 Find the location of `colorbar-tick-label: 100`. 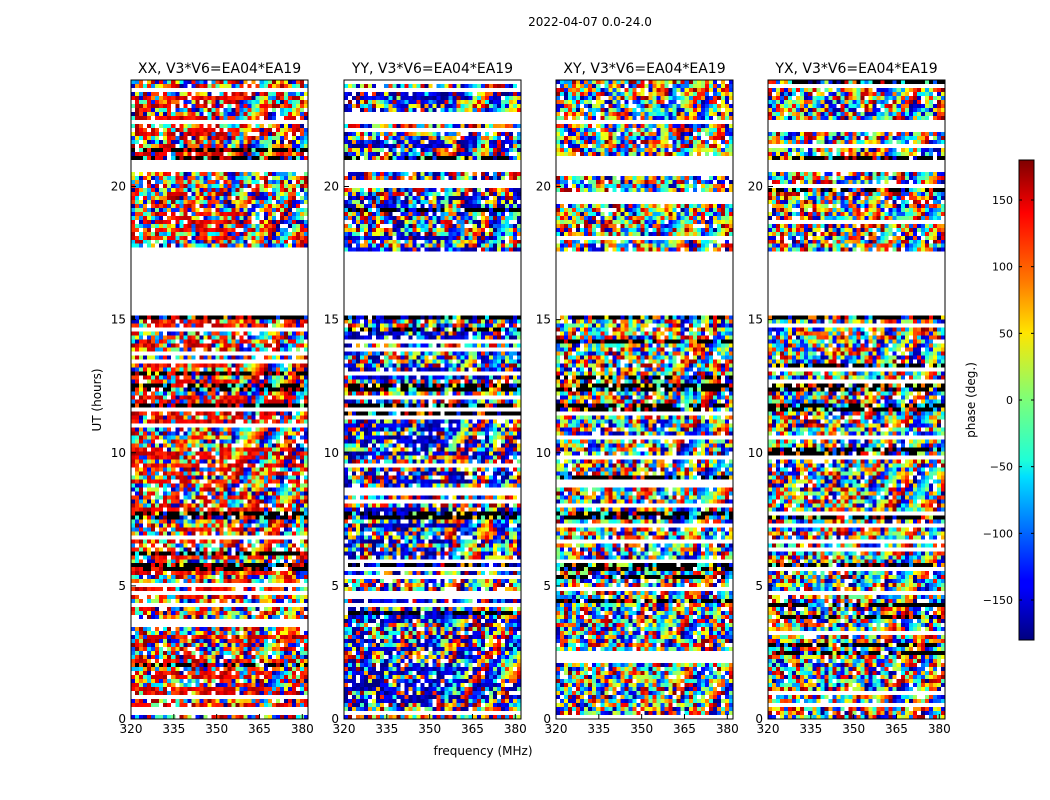

colorbar-tick-label: 100 is located at coordinates (1002, 267).